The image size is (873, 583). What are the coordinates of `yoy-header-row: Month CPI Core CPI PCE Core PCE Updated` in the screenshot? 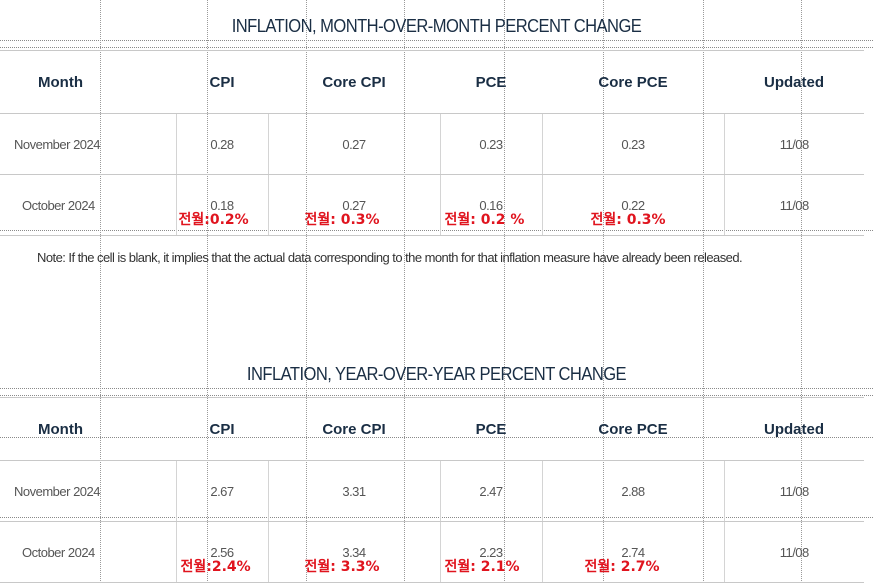 It's located at (432, 429).